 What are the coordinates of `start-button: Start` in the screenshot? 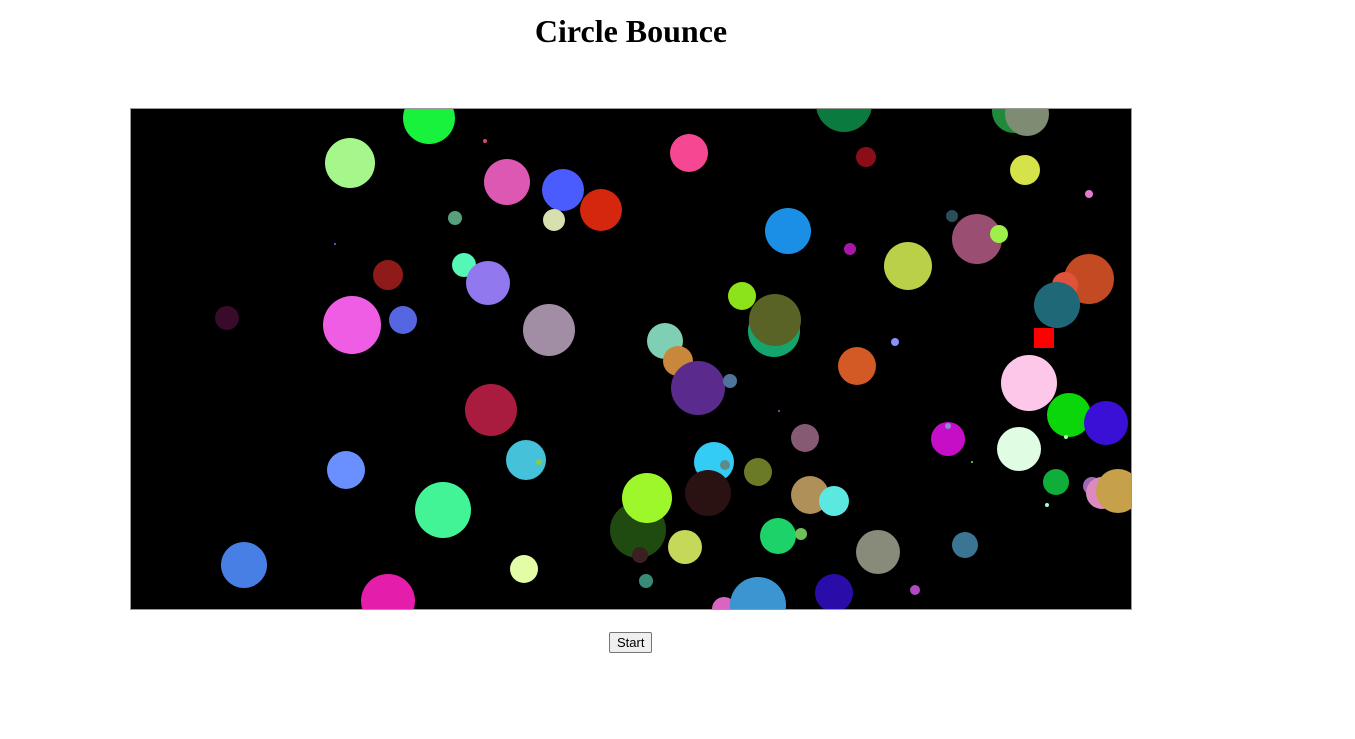 It's located at (631, 642).